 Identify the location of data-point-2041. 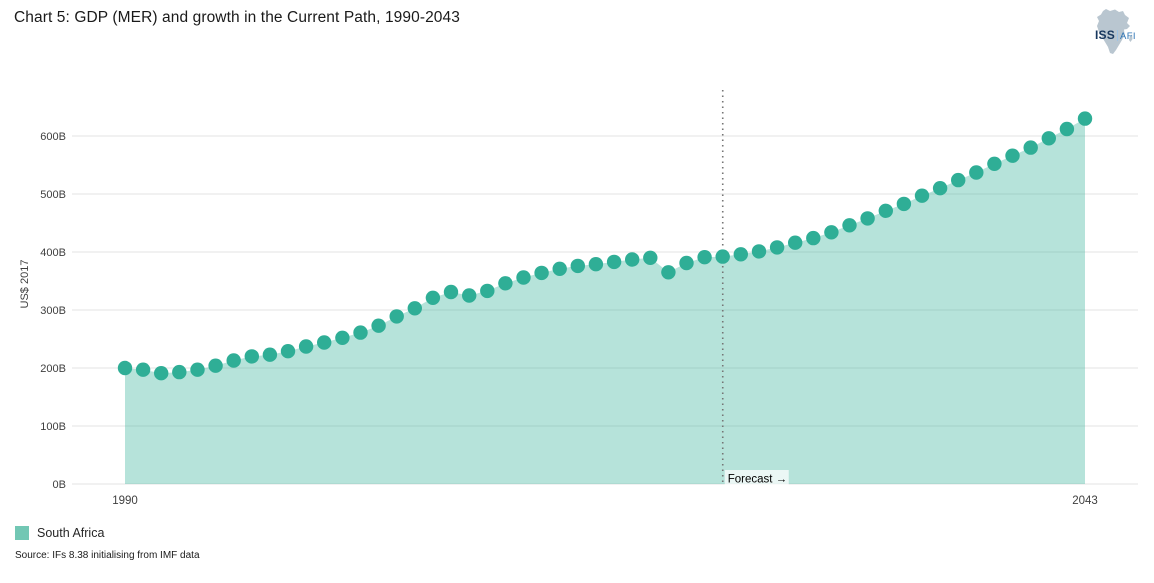
(1049, 138).